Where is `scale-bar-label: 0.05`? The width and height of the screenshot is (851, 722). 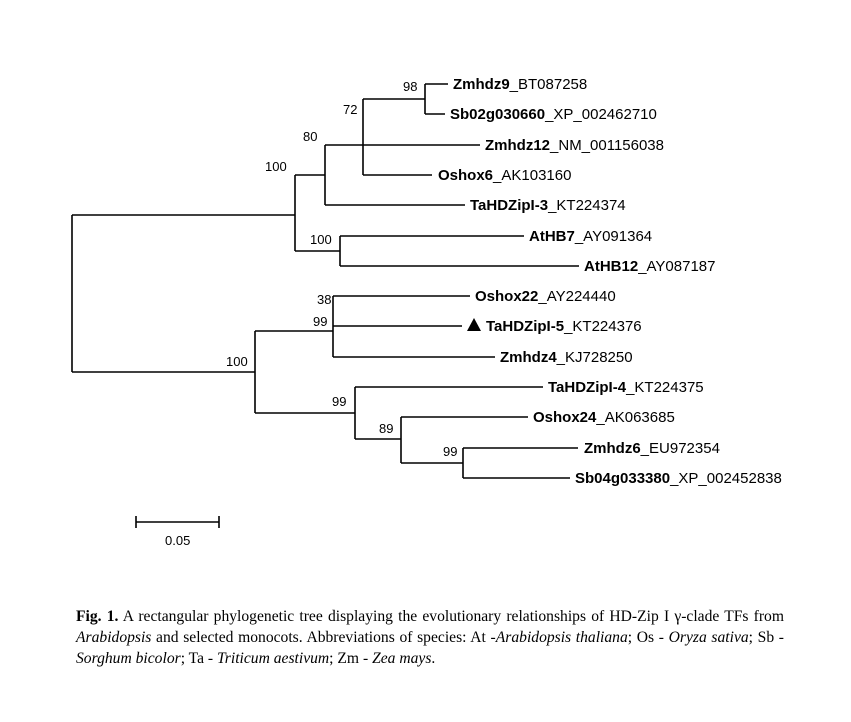 scale-bar-label: 0.05 is located at coordinates (177, 540).